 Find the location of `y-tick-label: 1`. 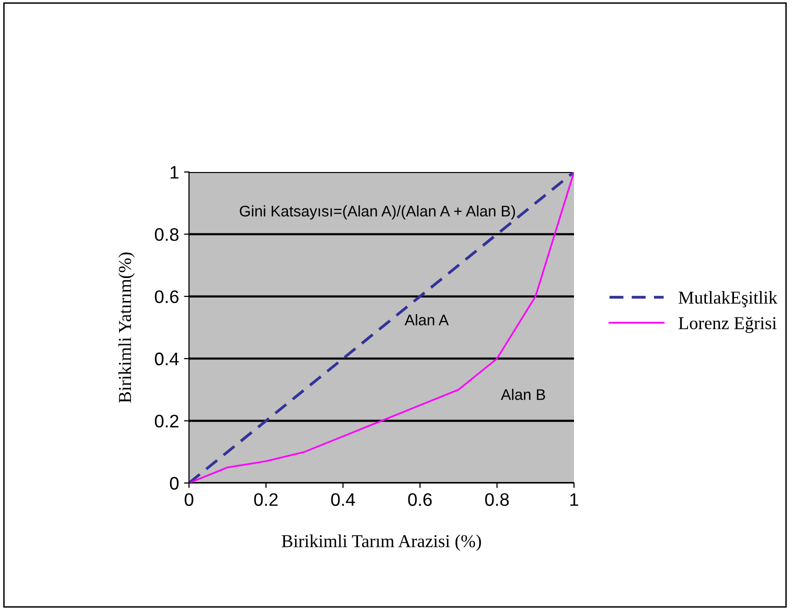

y-tick-label: 1 is located at coordinates (174, 172).